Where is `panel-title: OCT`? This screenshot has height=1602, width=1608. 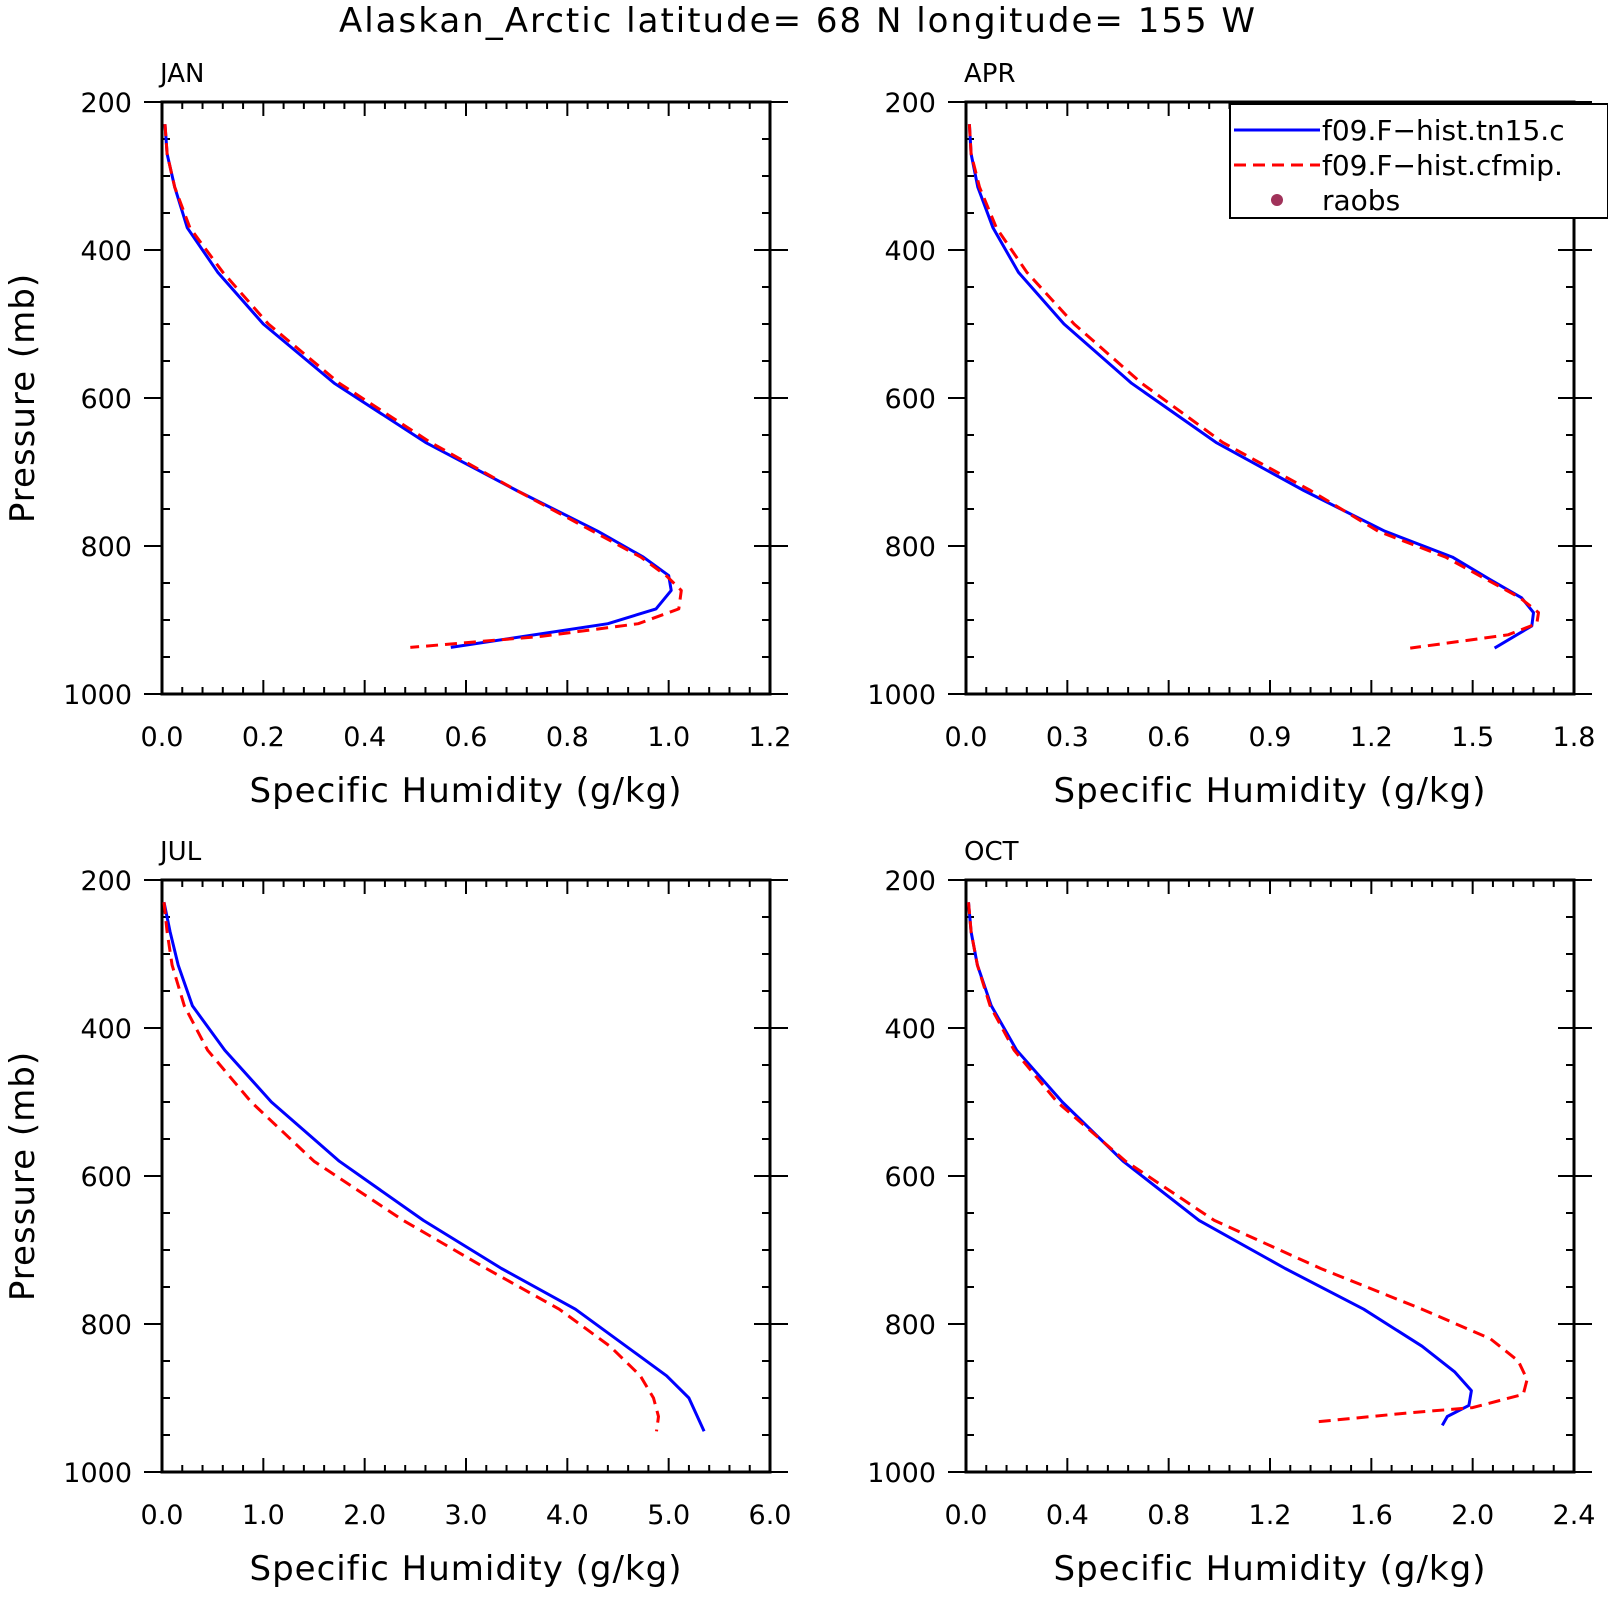 panel-title: OCT is located at coordinates (991, 852).